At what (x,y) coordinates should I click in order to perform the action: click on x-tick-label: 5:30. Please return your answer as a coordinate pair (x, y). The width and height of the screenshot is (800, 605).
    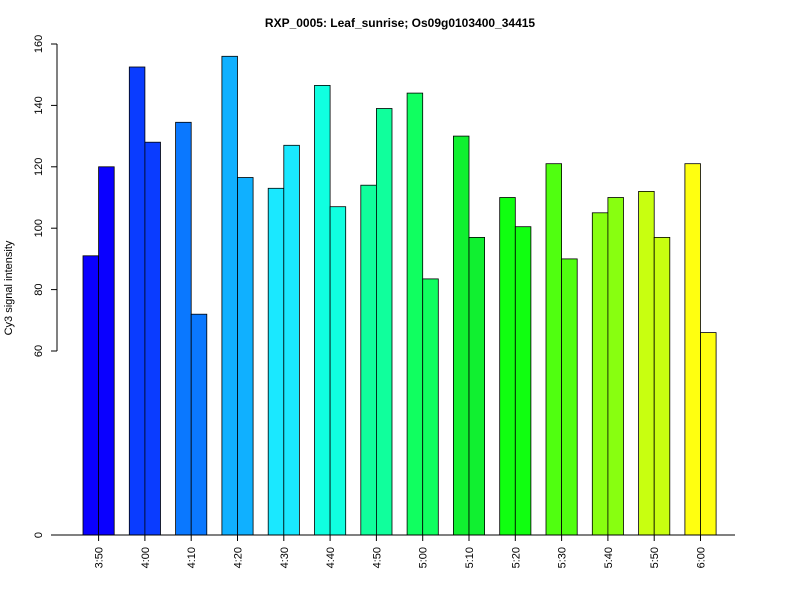
    Looking at the image, I should click on (563, 557).